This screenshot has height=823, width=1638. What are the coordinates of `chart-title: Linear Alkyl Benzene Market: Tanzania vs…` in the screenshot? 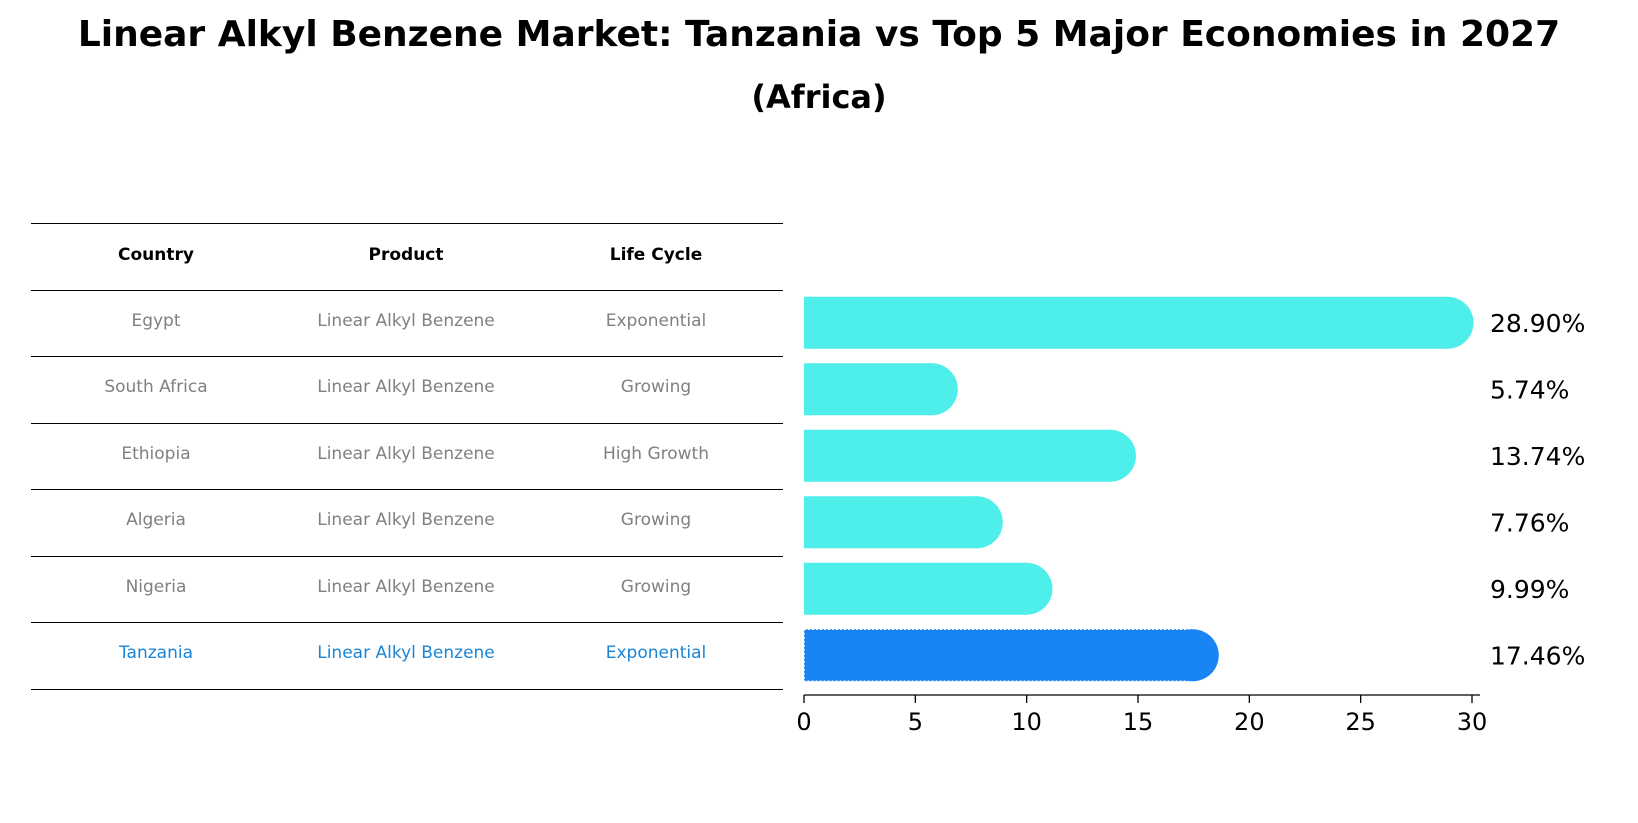 It's located at (819, 34).